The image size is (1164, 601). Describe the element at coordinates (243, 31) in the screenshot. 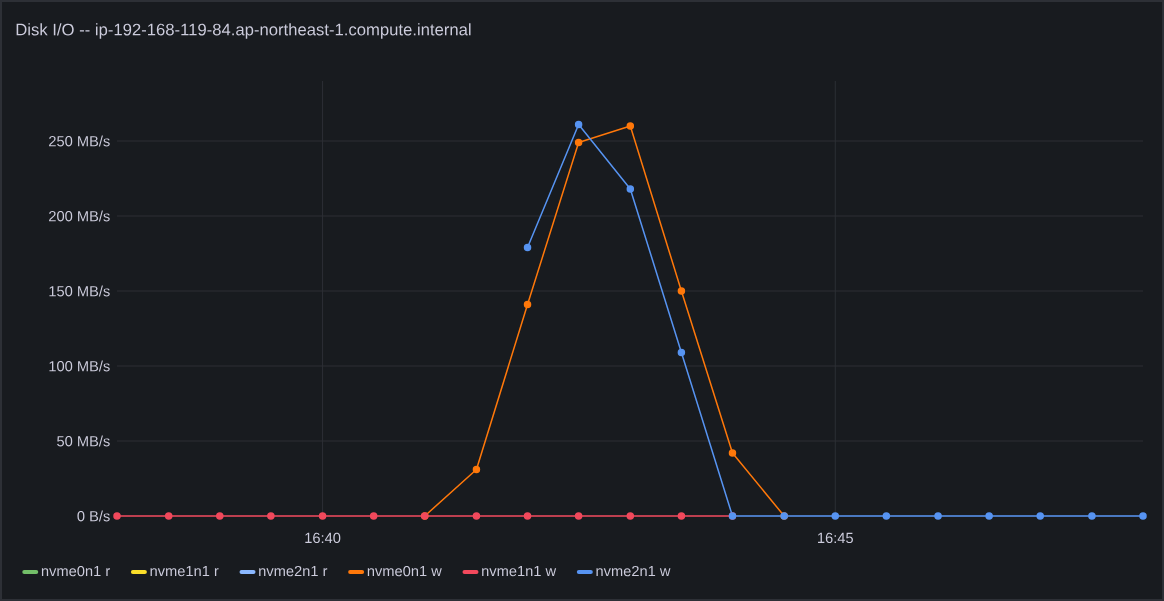

I see `chart-title: Disk I/O -- ip-192-168-119-84.ap-northeast-1.compute.internal` at that location.